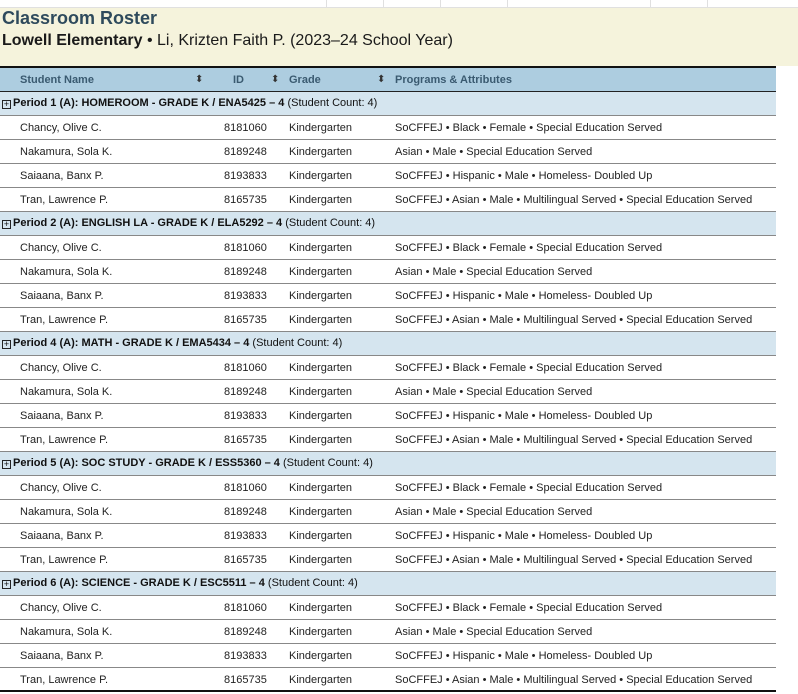 The height and width of the screenshot is (694, 798). Describe the element at coordinates (399, 4) in the screenshot. I see `top-gridlines` at that location.